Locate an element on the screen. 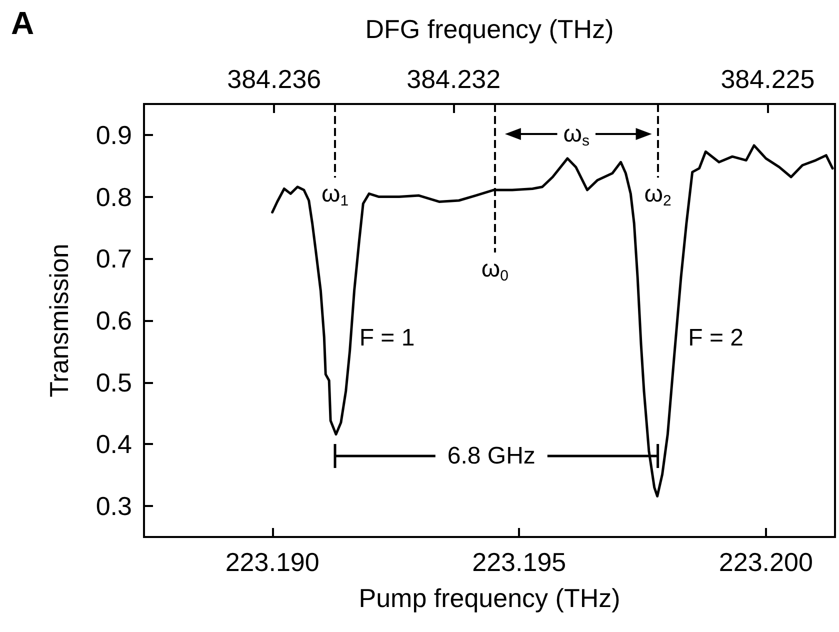  y-axis-title: Transmission is located at coordinates (59, 321).